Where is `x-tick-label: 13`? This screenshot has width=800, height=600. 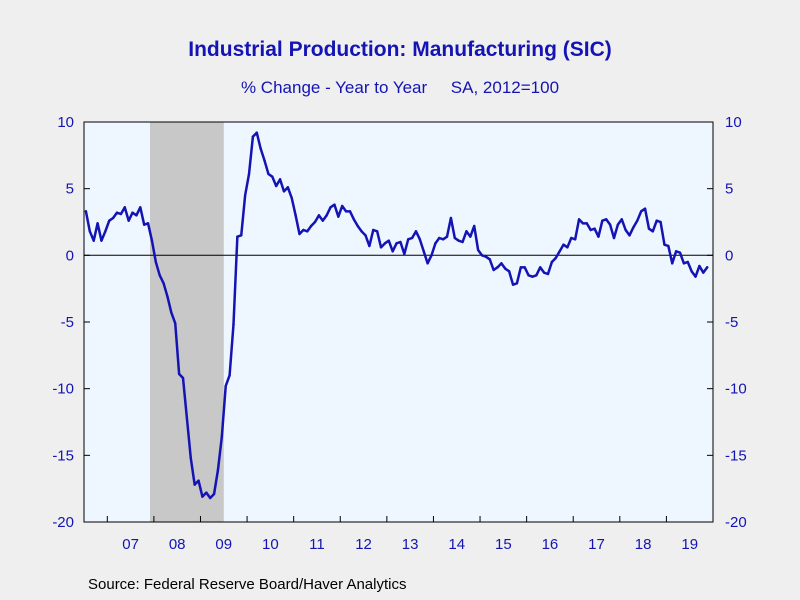 x-tick-label: 13 is located at coordinates (410, 544).